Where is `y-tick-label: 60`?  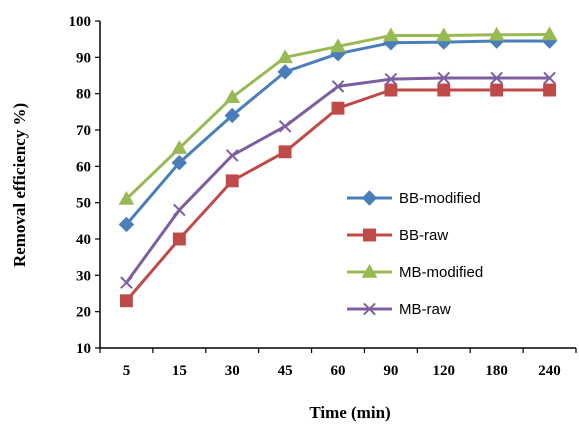 y-tick-label: 60 is located at coordinates (83, 167).